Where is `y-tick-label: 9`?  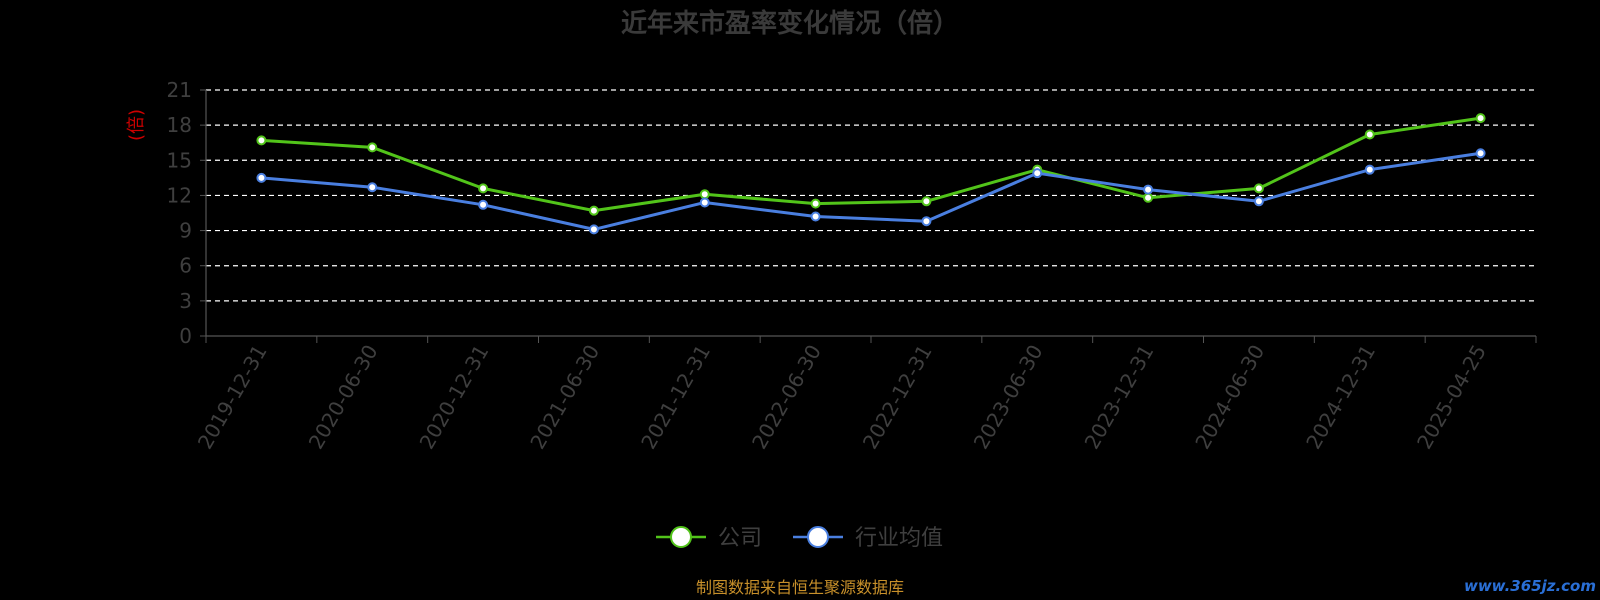 y-tick-label: 9 is located at coordinates (185, 231).